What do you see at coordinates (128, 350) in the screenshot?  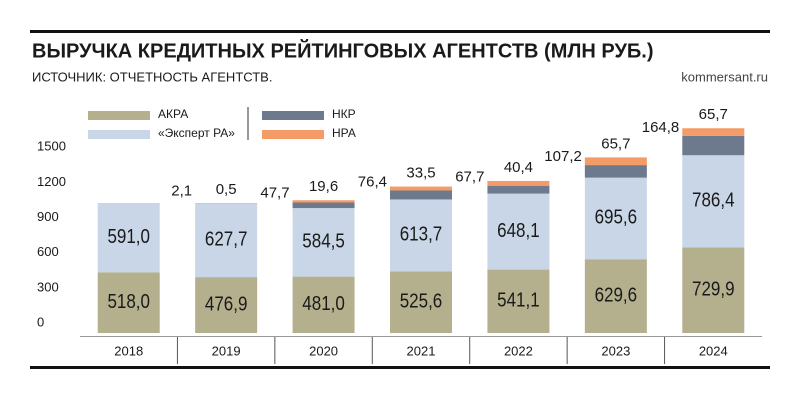 I see `x-tick-label: 2018` at bounding box center [128, 350].